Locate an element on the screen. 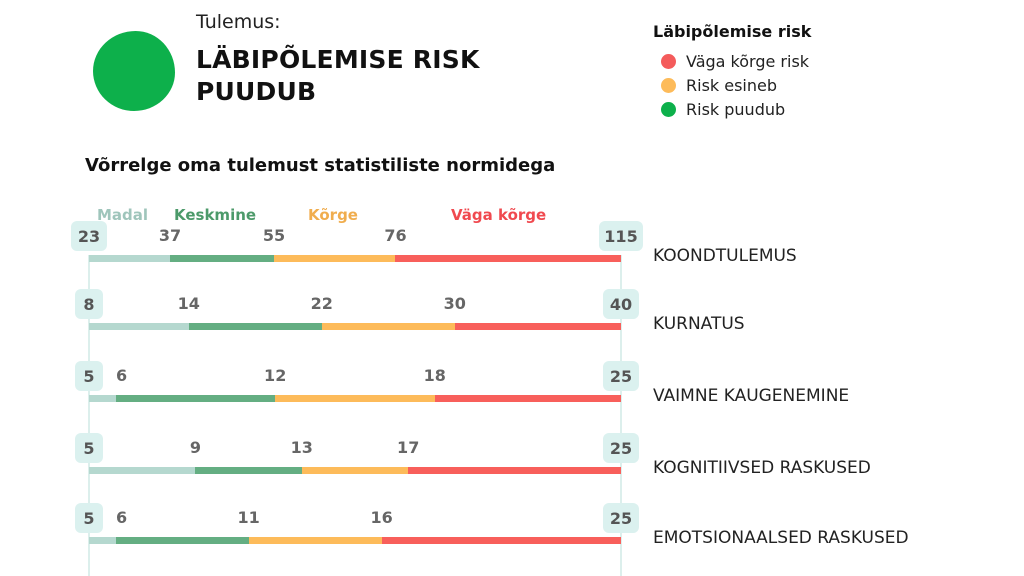 This screenshot has width=1024, height=576. legend-item-present: Risk esineb is located at coordinates (719, 85).